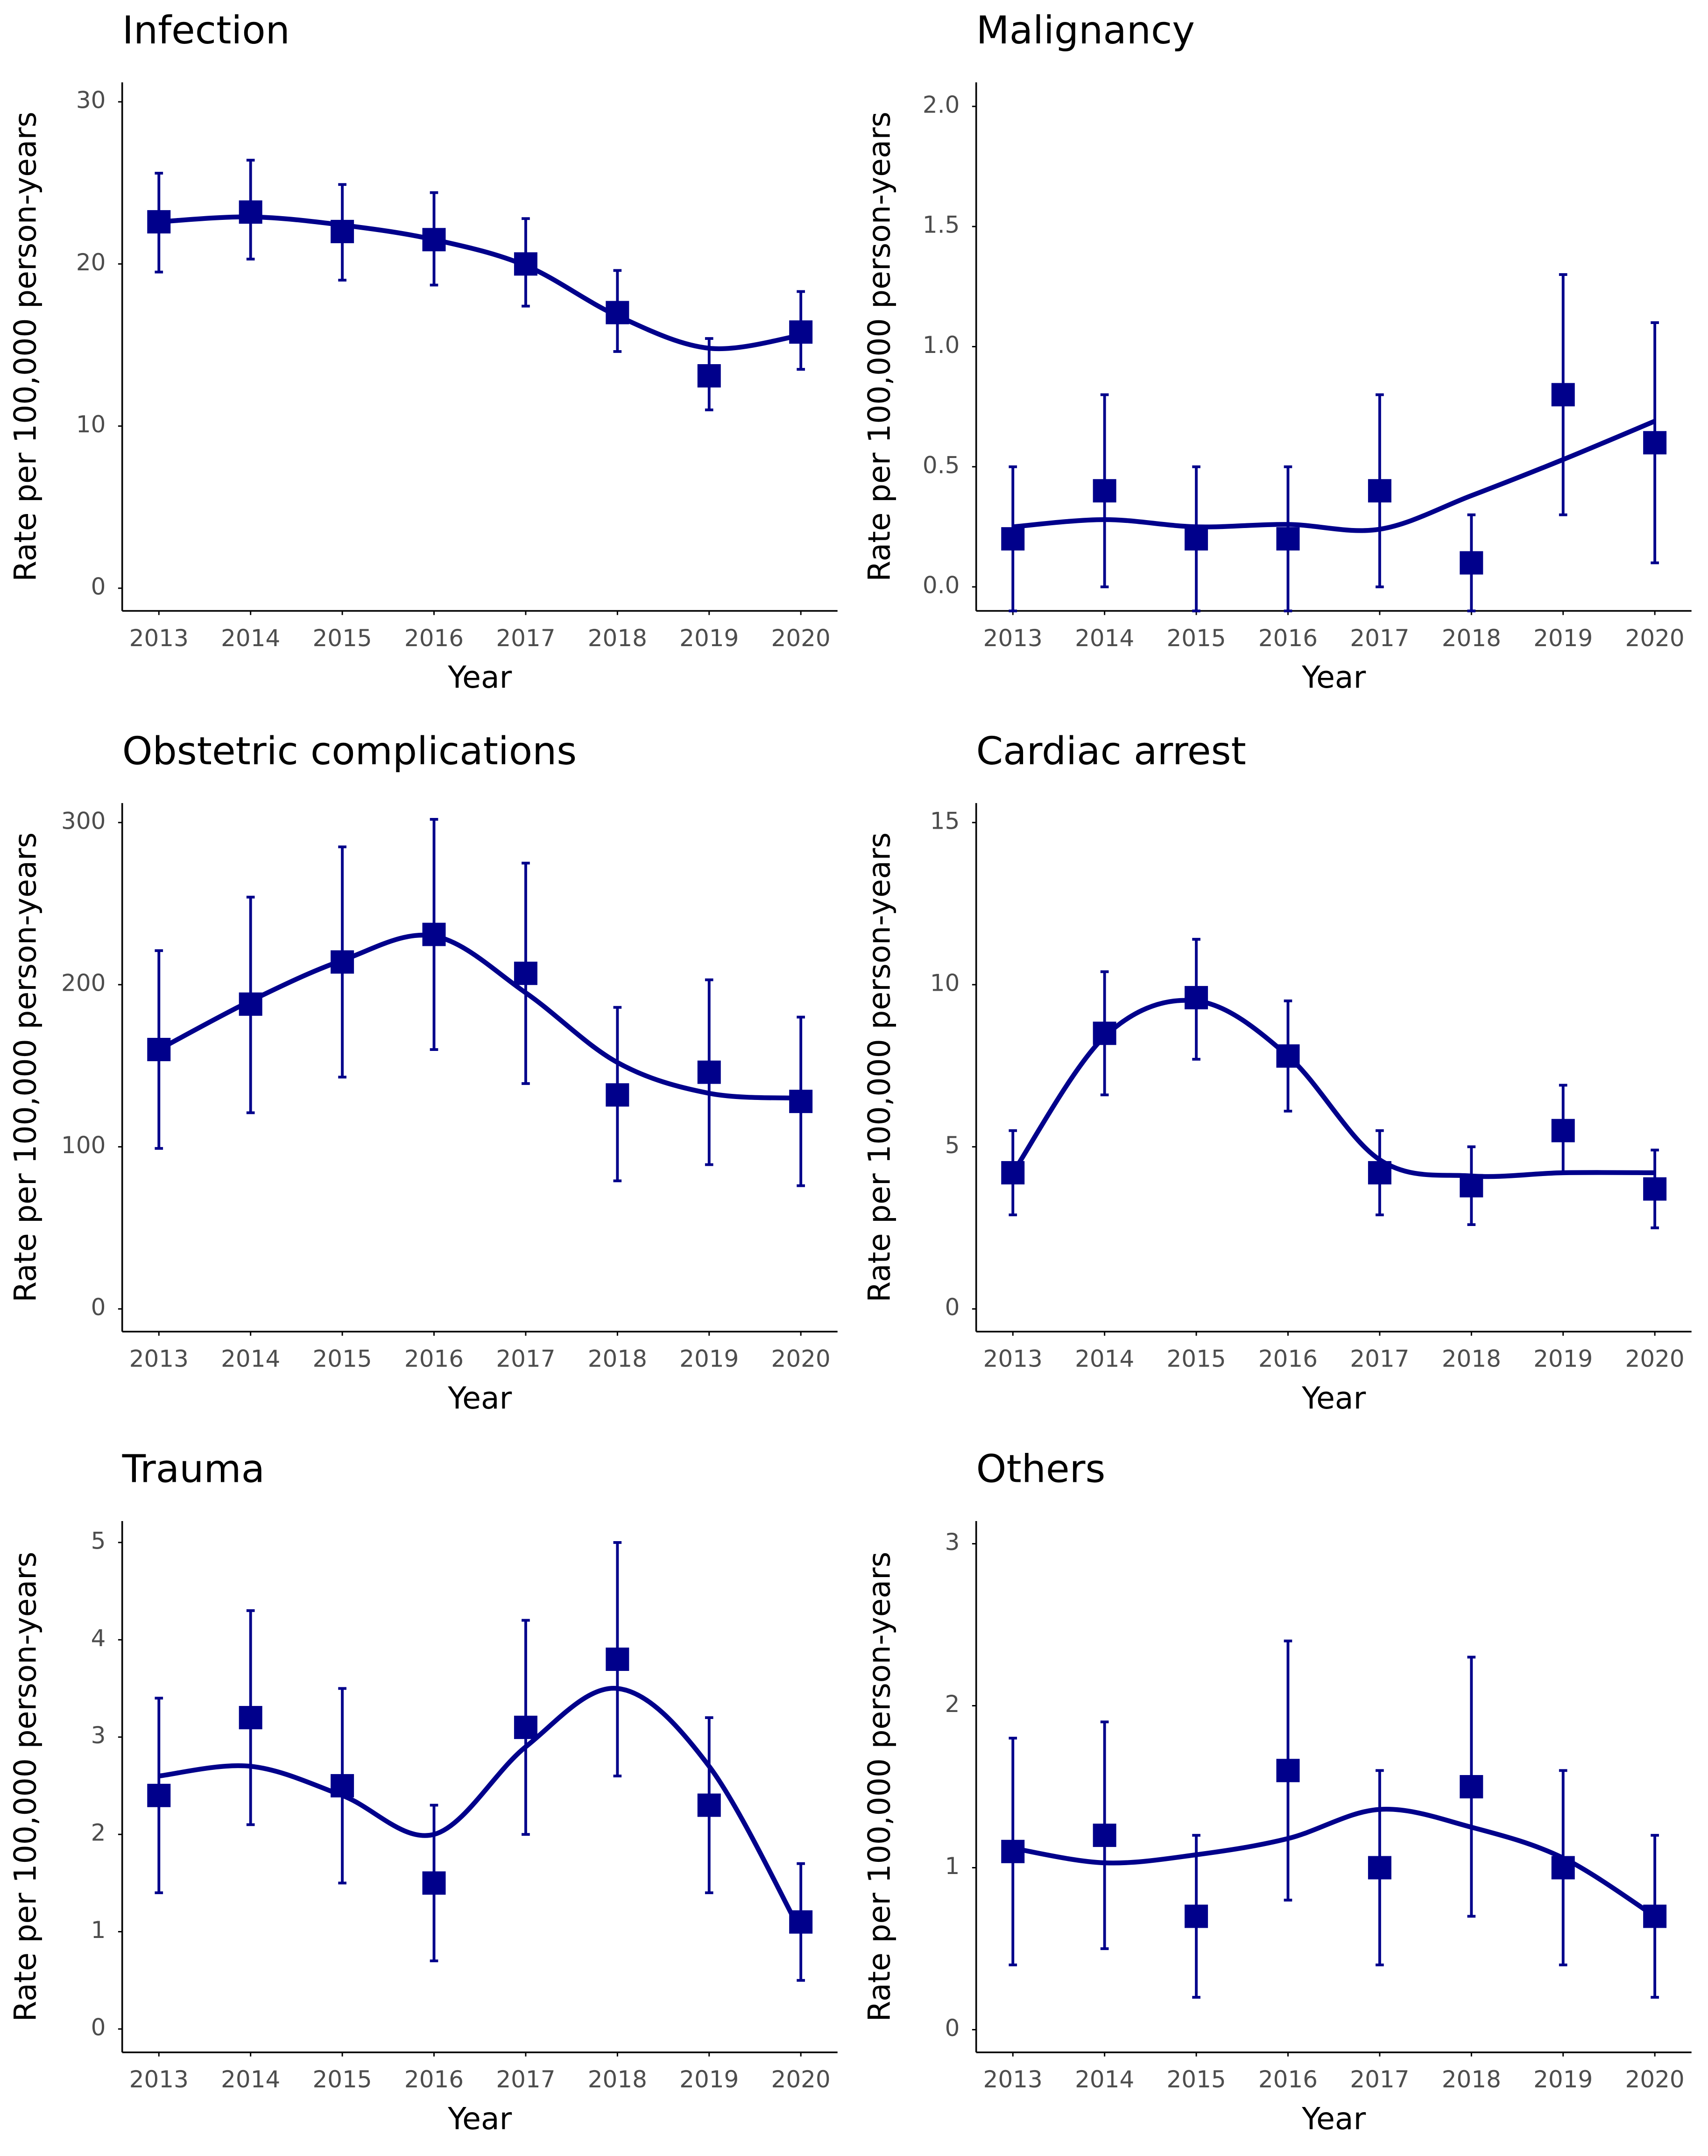 The image size is (1708, 2156). I want to click on y-tick-label: 15, so click(945, 820).